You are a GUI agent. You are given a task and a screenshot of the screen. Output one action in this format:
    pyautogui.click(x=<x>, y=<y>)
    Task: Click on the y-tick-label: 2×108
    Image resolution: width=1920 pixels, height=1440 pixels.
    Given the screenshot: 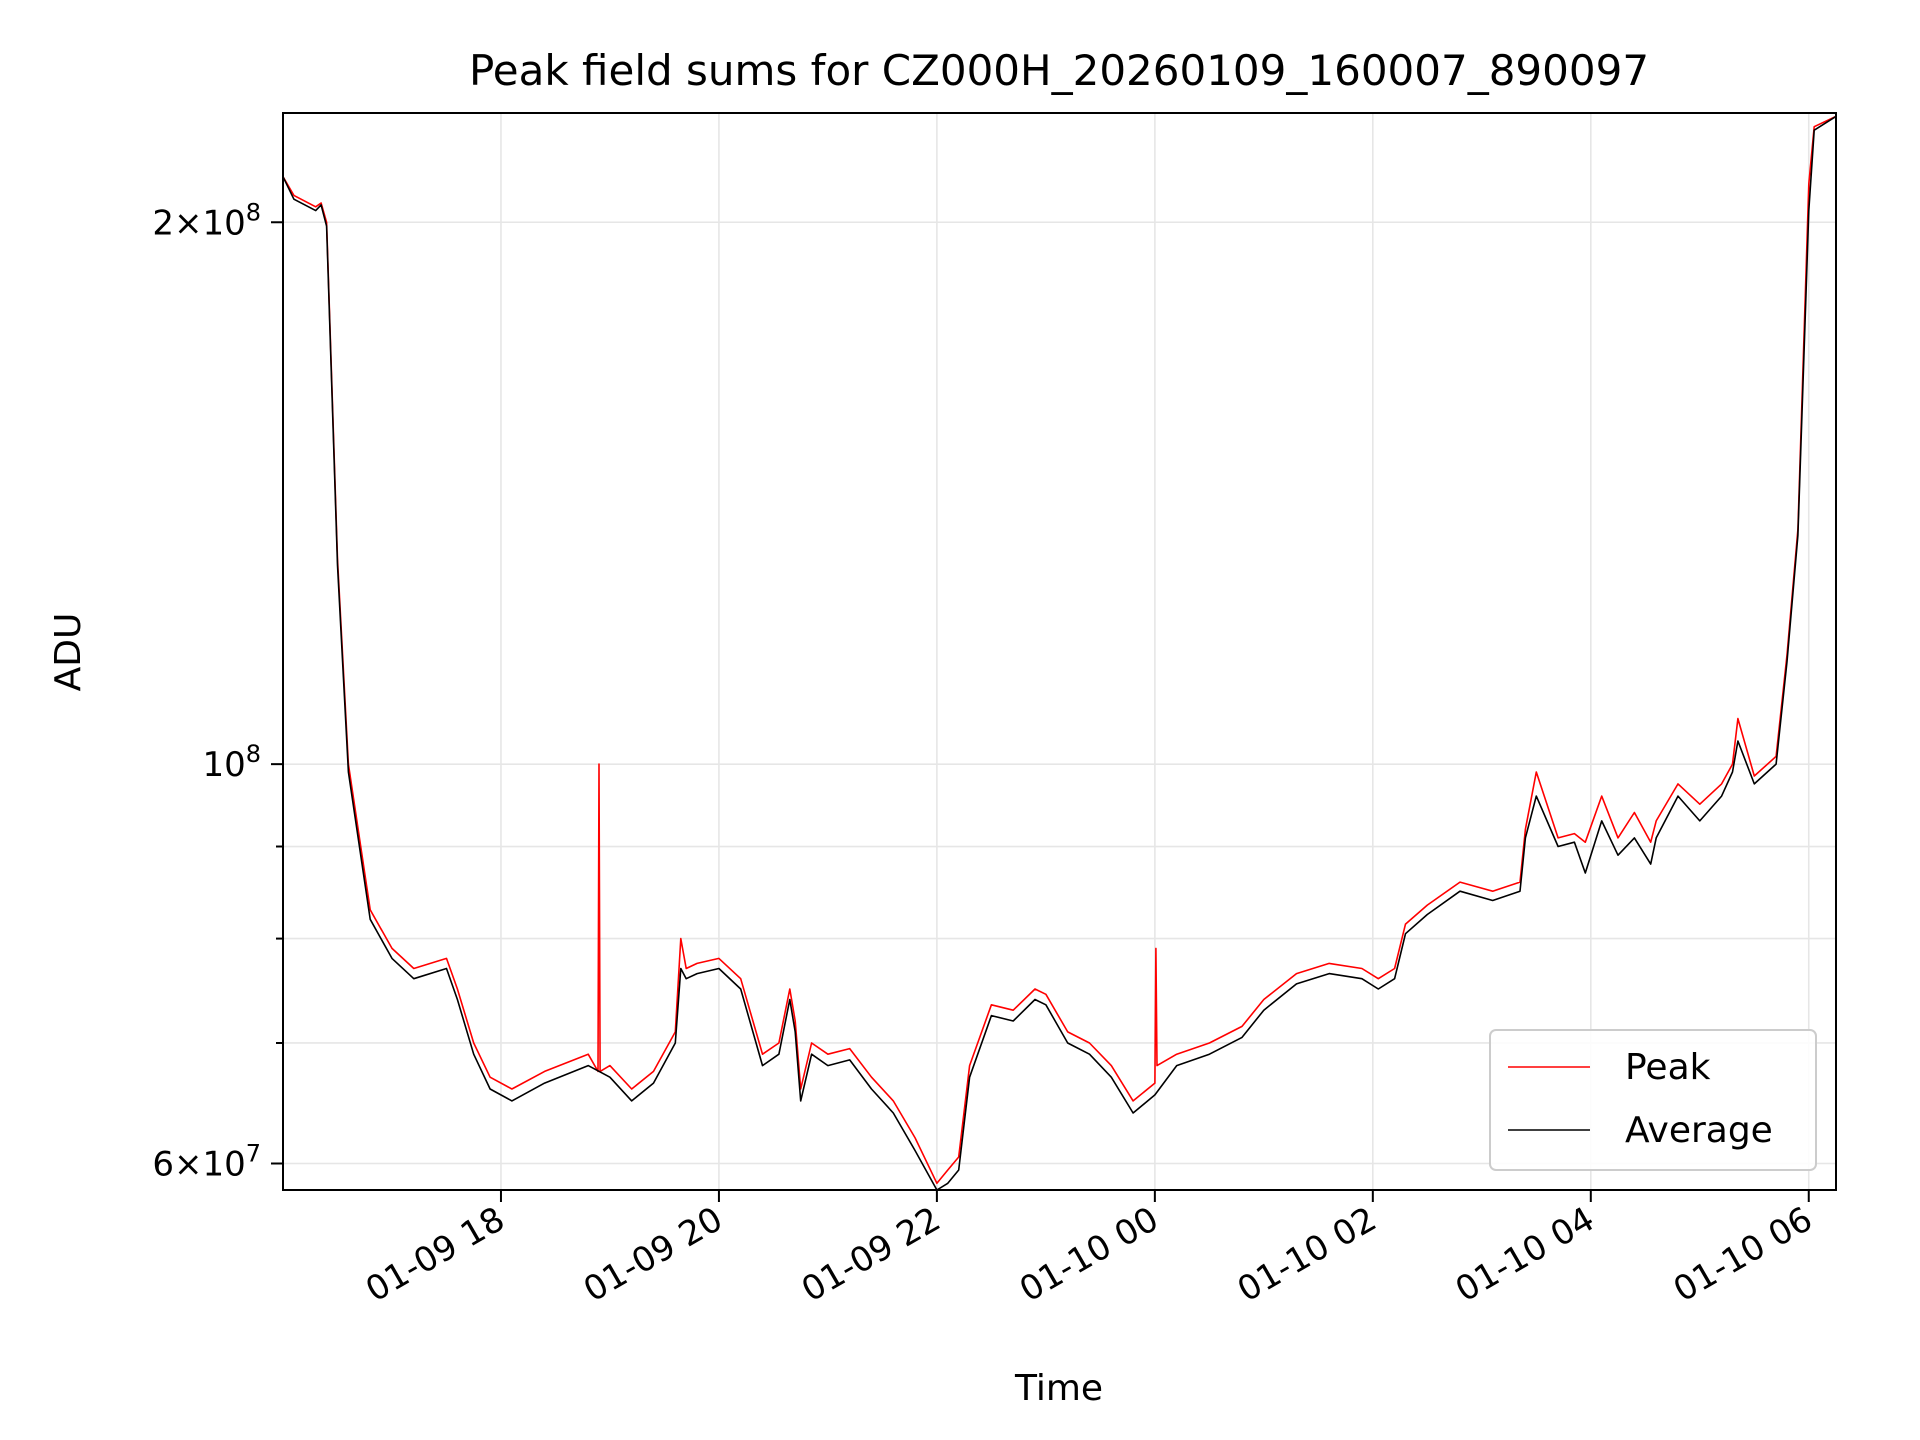 What is the action you would take?
    pyautogui.click(x=206, y=220)
    